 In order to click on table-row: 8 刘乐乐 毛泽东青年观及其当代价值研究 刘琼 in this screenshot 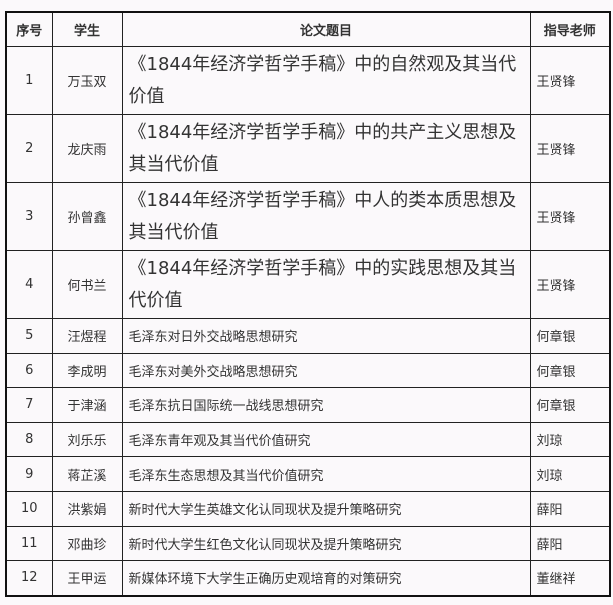, I will do `click(308, 439)`.